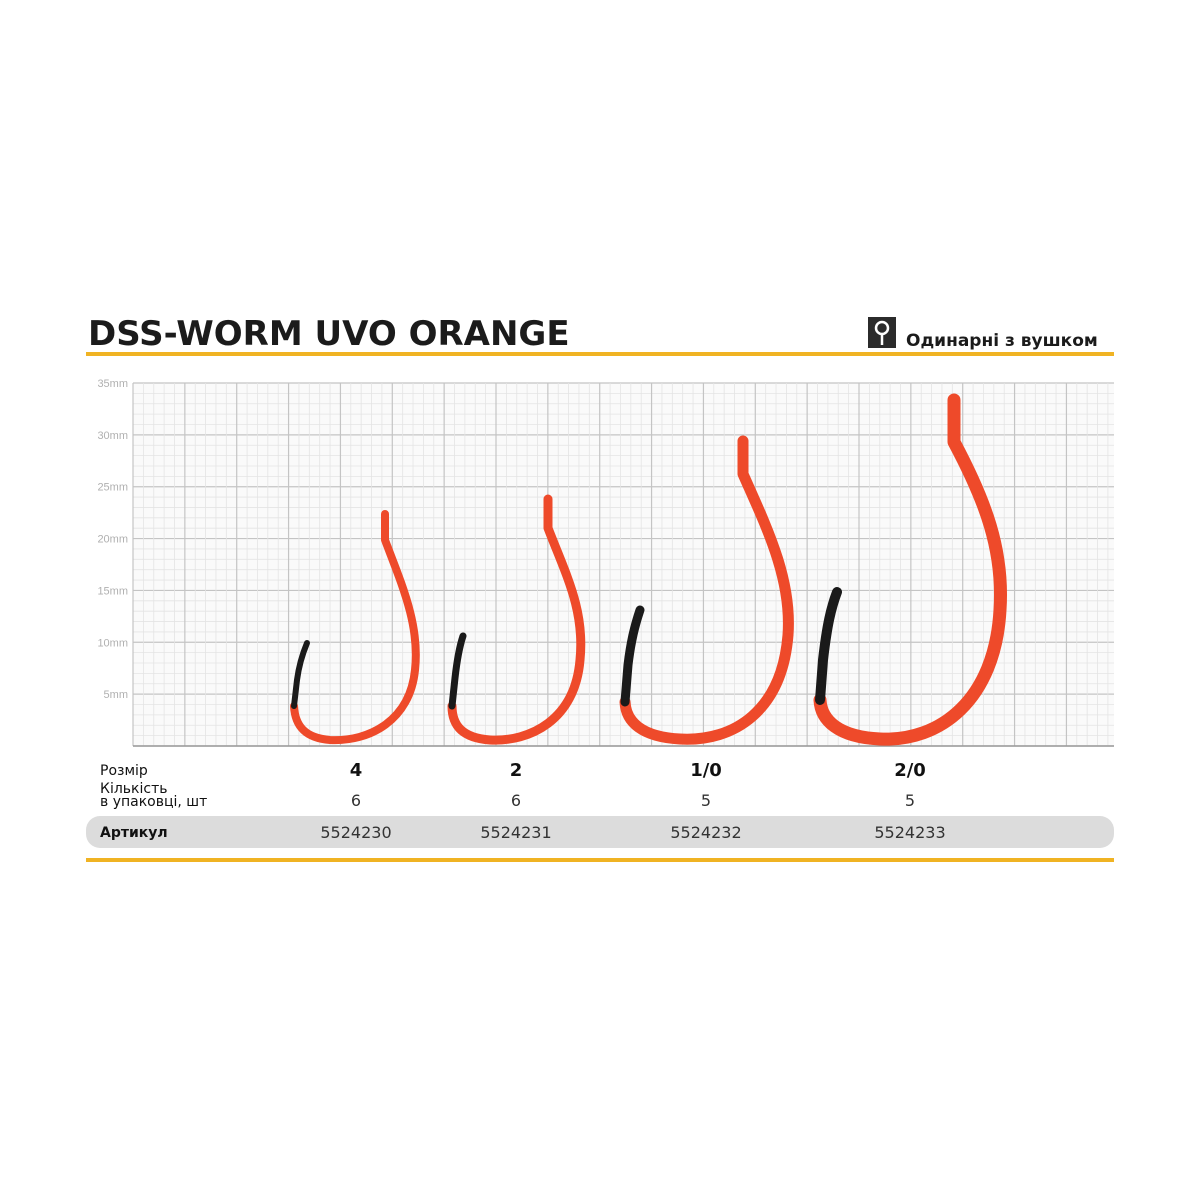 This screenshot has width=1200, height=1200. Describe the element at coordinates (355, 832) in the screenshot. I see `cell: 5524230` at that location.